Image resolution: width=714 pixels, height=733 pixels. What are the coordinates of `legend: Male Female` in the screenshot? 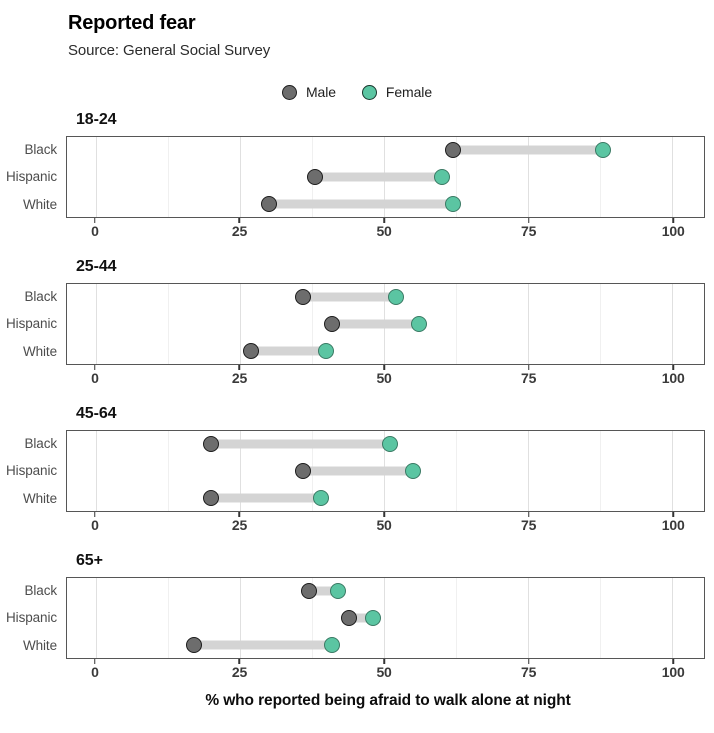 It's located at (357, 92).